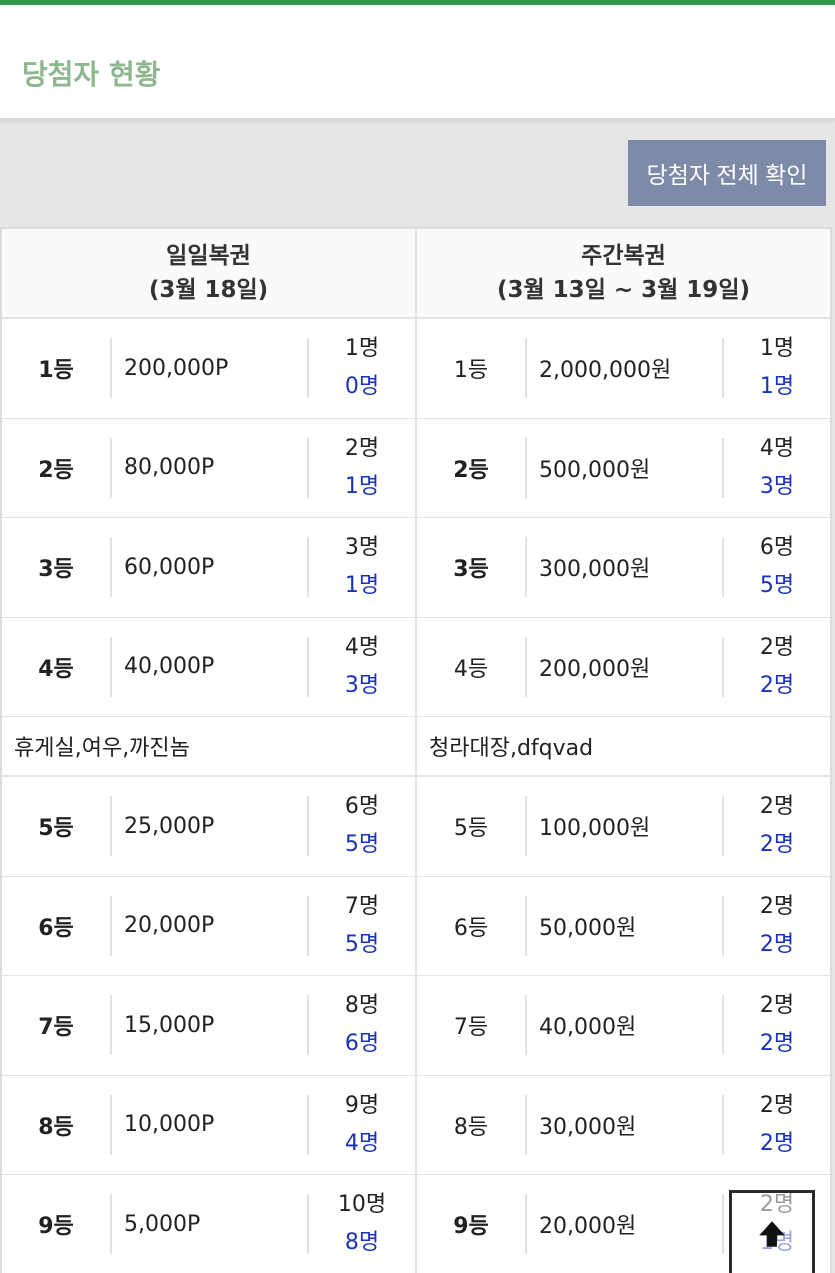 This screenshot has width=835, height=1273. I want to click on won-count: 0명, so click(362, 387).